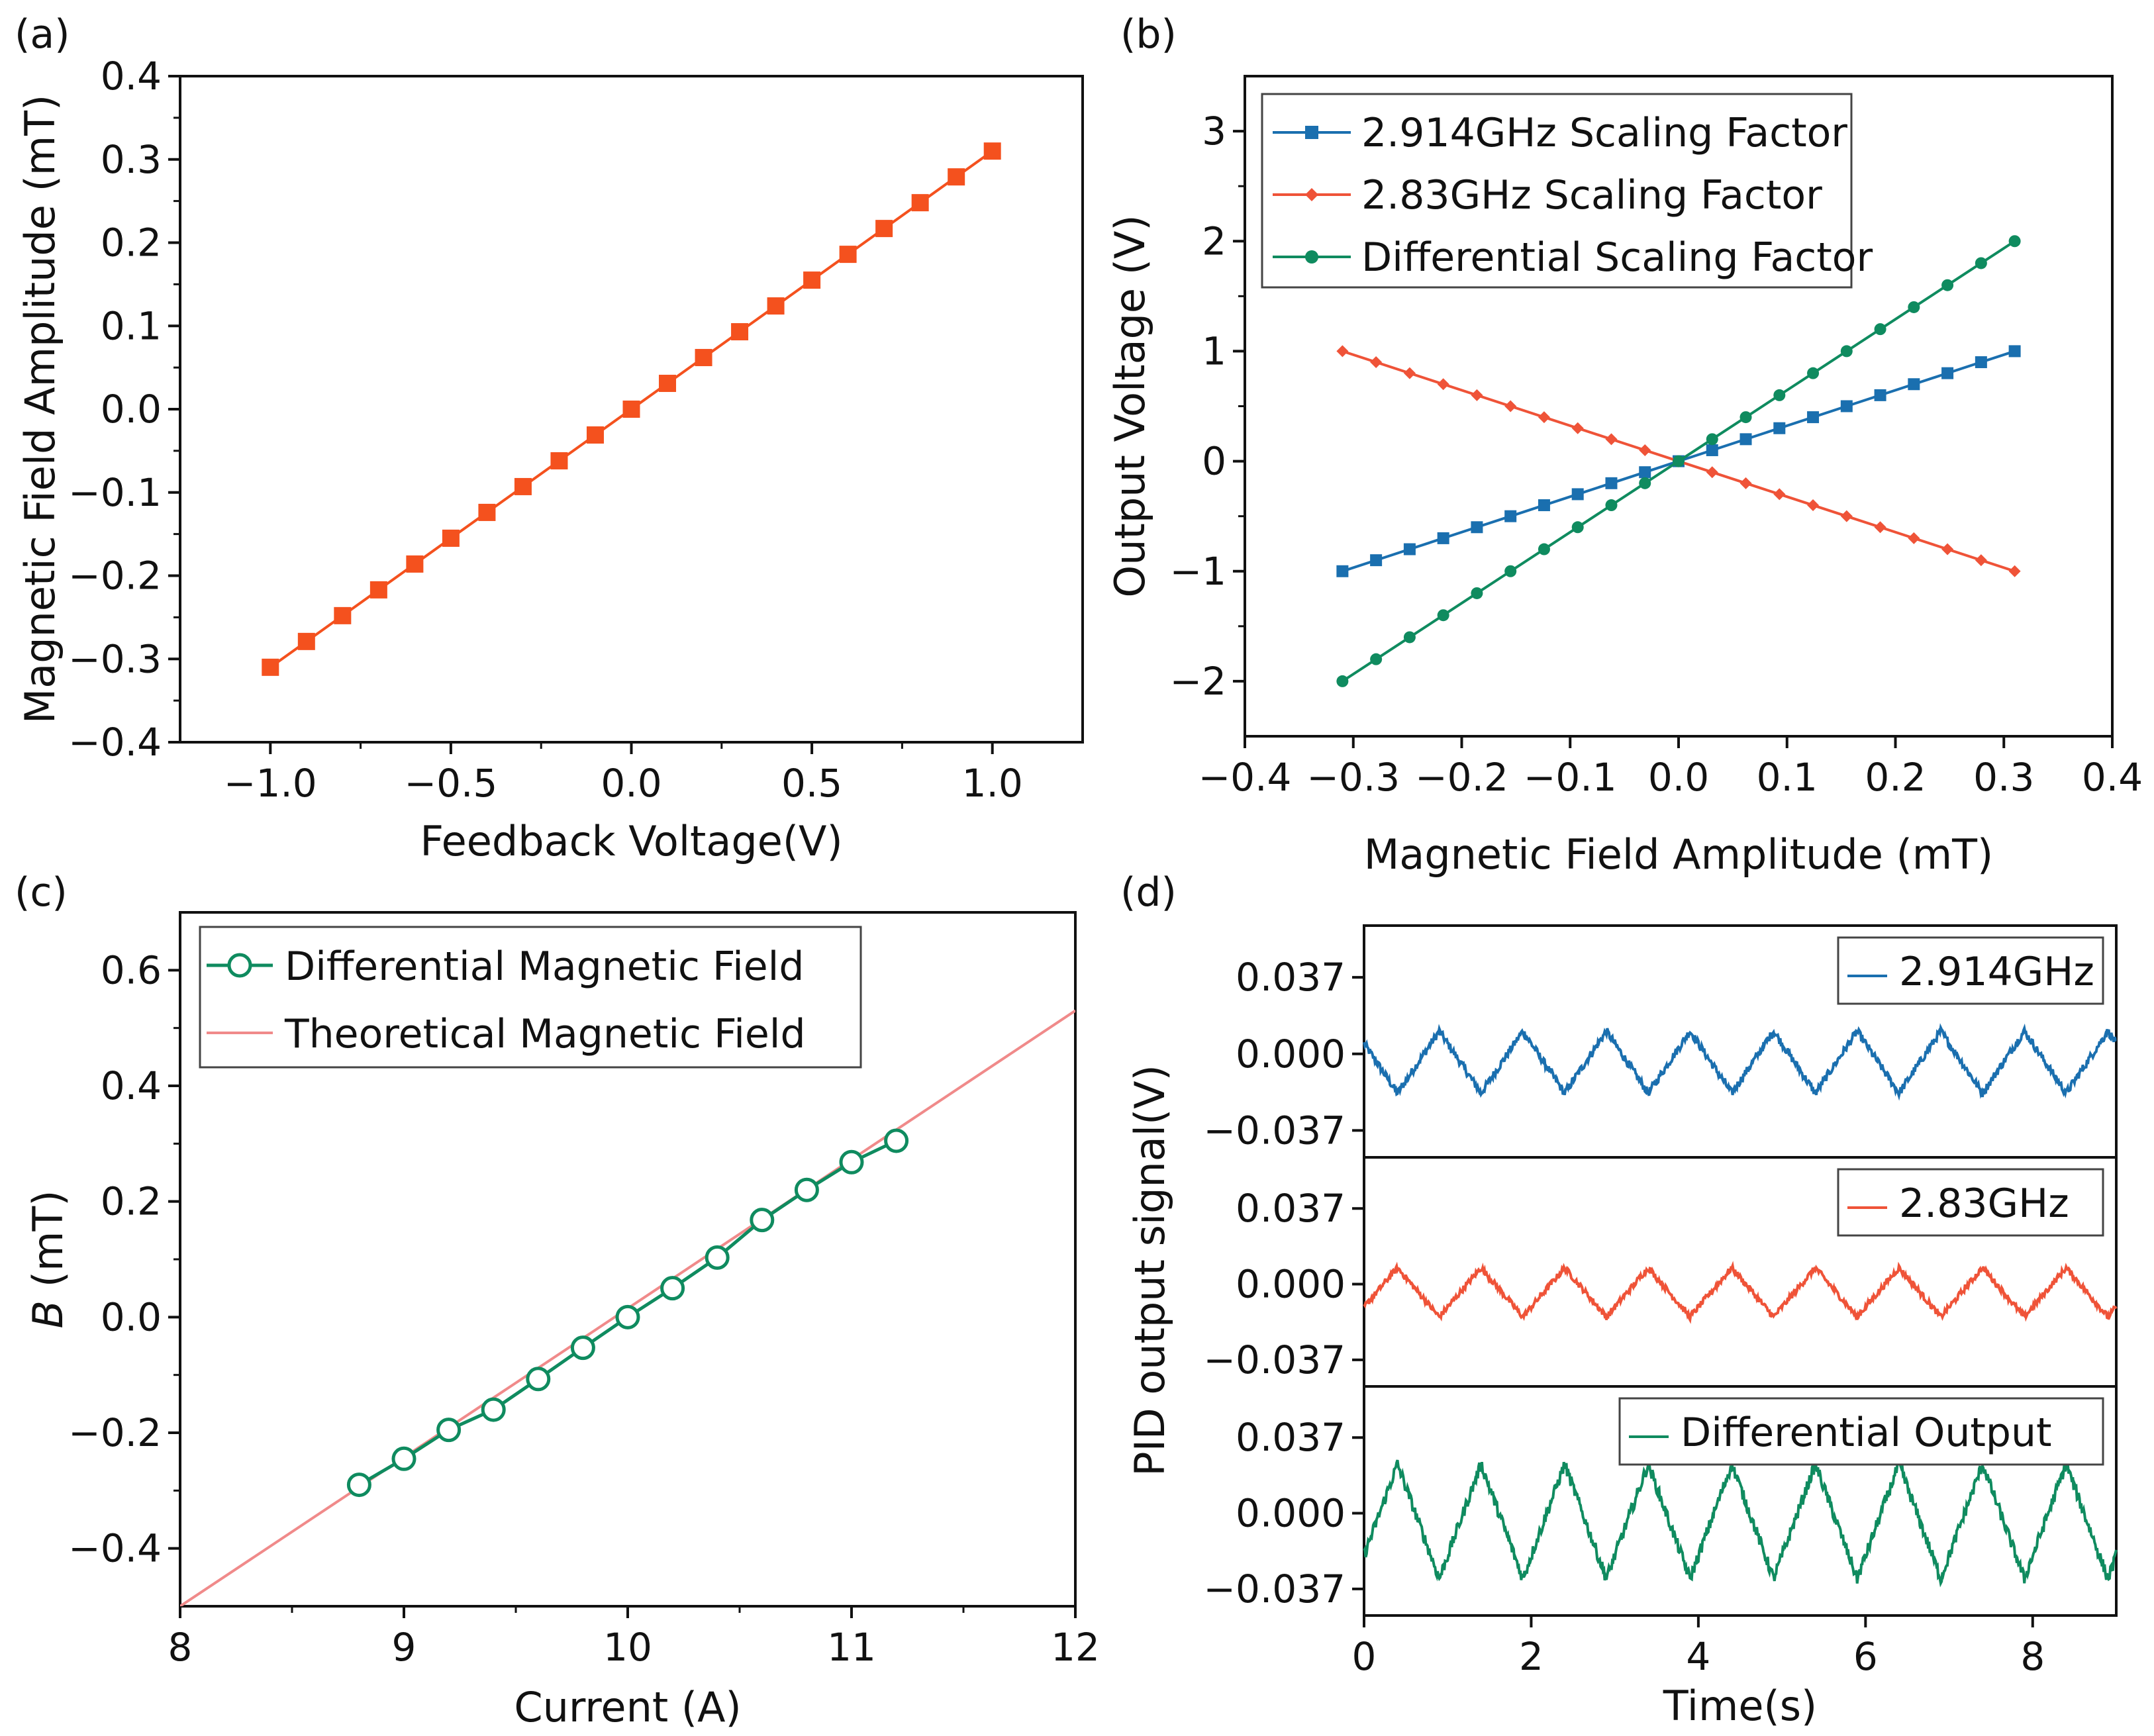 The height and width of the screenshot is (1736, 2154). What do you see at coordinates (1291, 1208) in the screenshot?
I see `y-tick-label: 0.037` at bounding box center [1291, 1208].